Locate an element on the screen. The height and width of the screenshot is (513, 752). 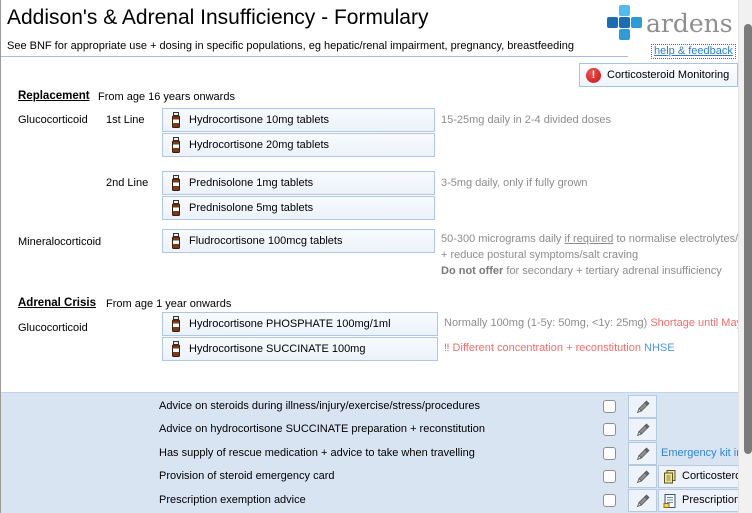
monitoring-button-label: Corticosteroid Monitoring is located at coordinates (668, 75).